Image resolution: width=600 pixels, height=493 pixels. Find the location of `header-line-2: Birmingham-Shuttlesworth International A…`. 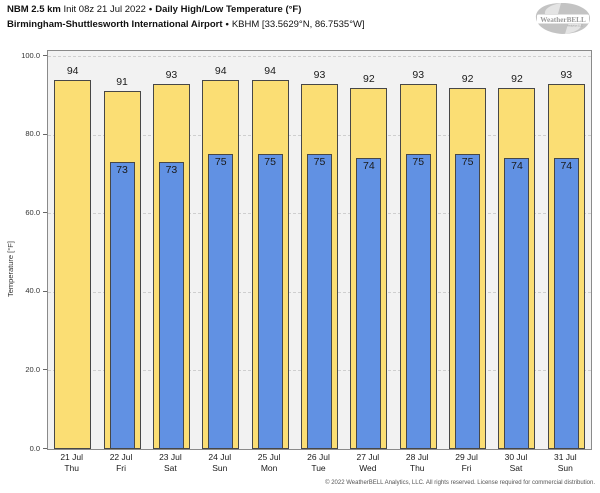

header-line-2: Birmingham-Shuttlesworth International A… is located at coordinates (186, 25).